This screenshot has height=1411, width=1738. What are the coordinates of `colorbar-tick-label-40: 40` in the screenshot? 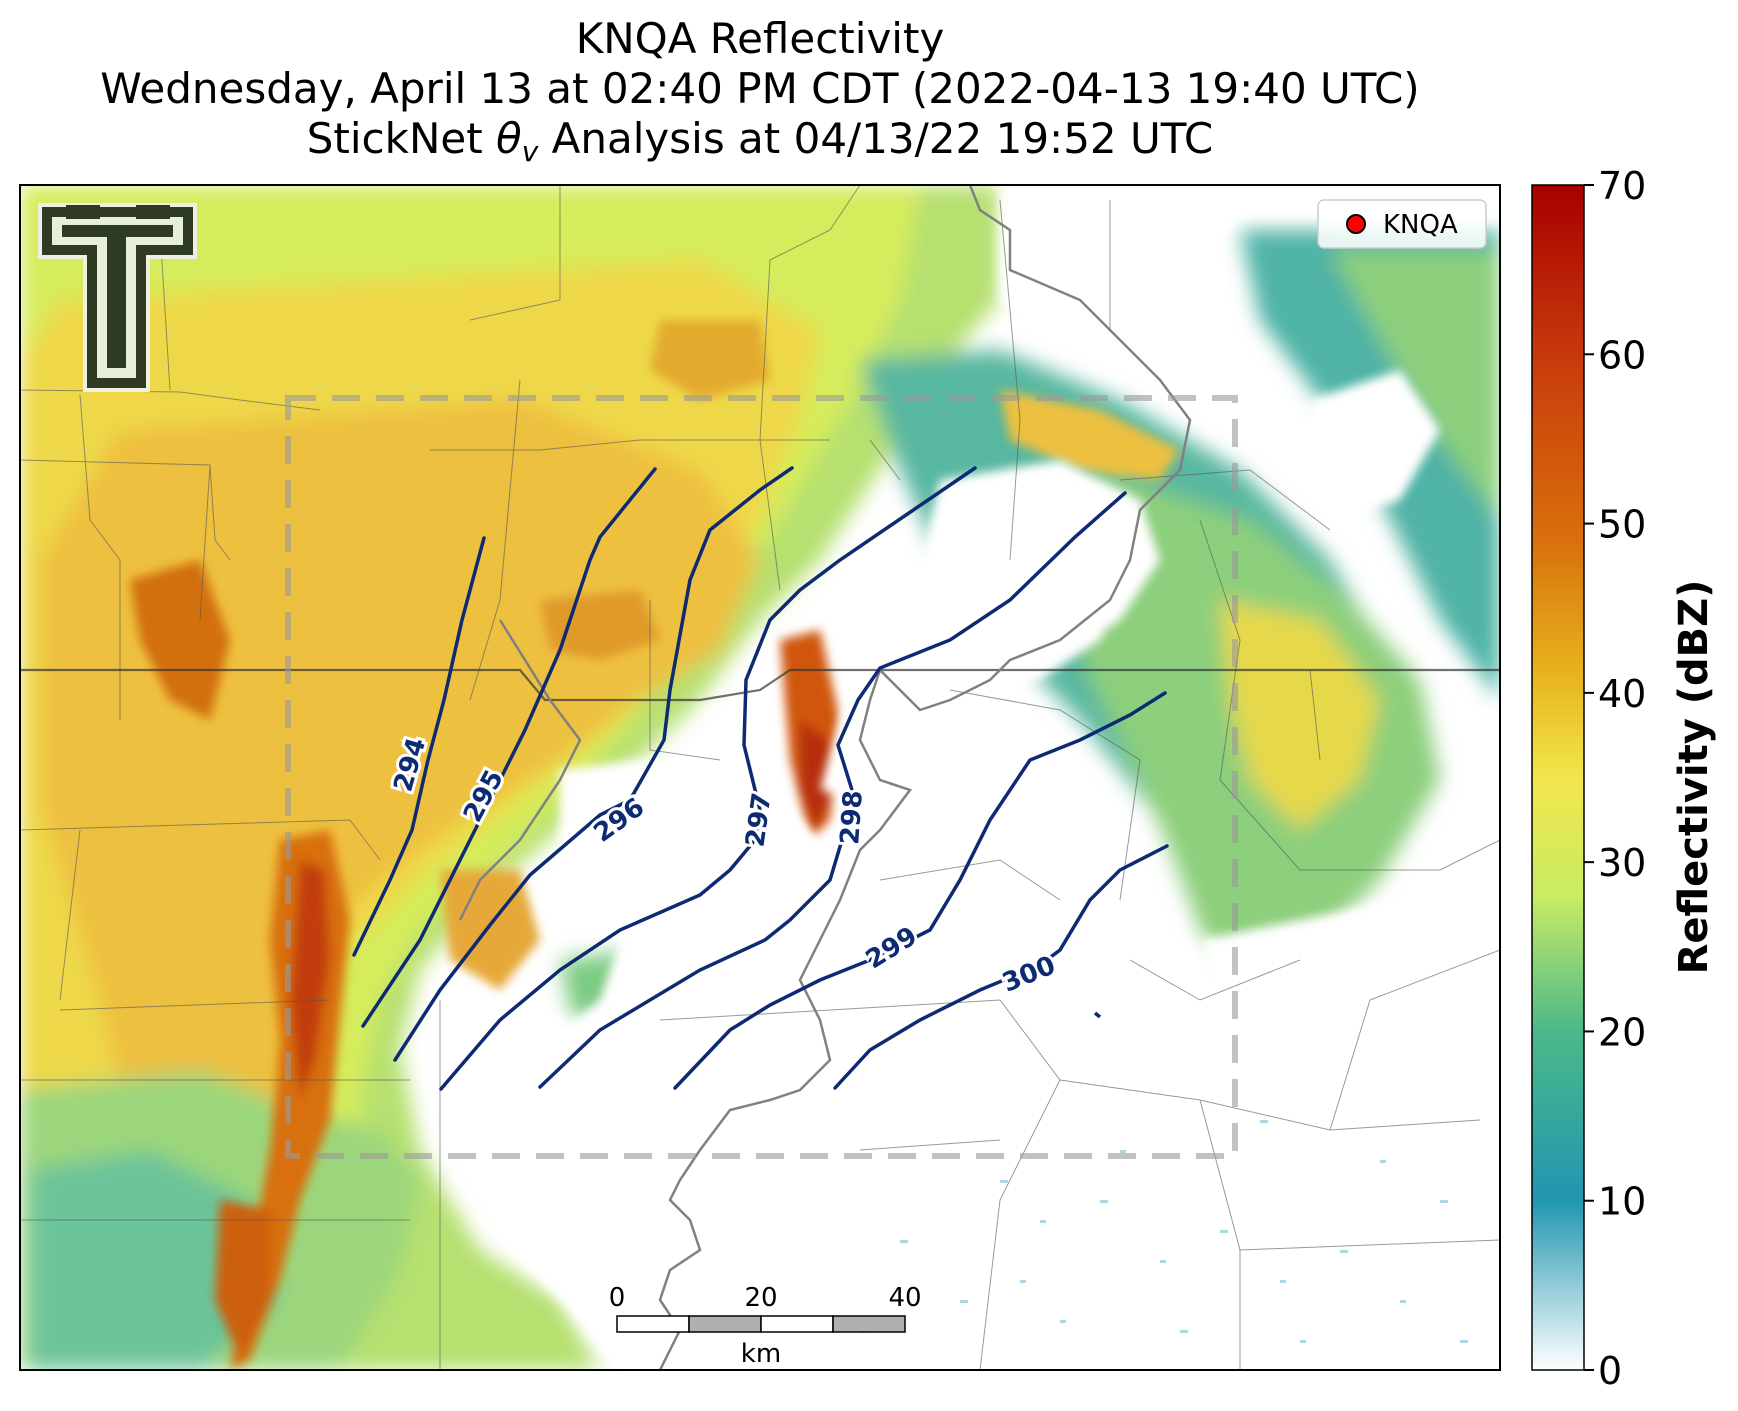 It's located at (1622, 694).